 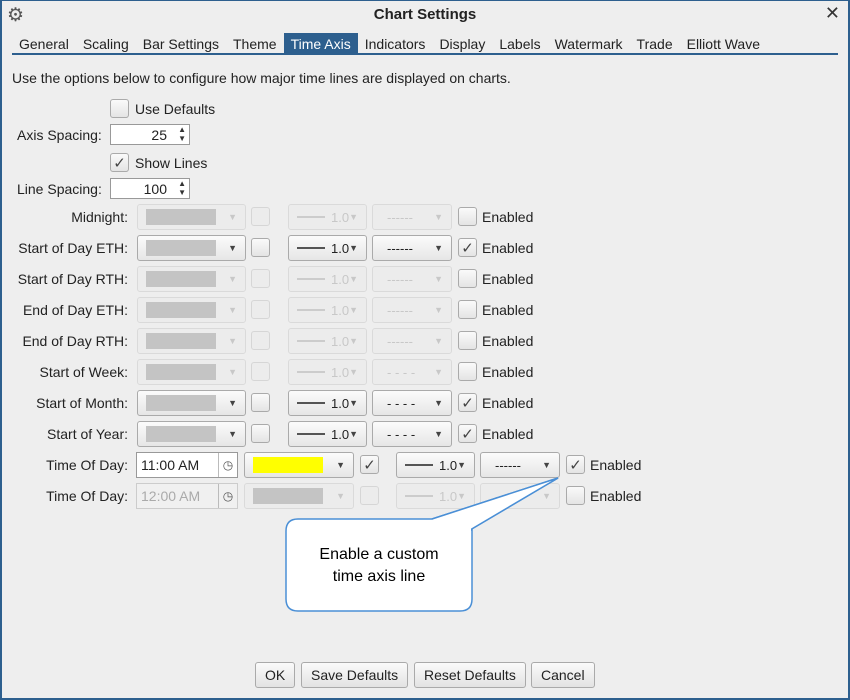 I want to click on tab-display: Display, so click(x=462, y=44).